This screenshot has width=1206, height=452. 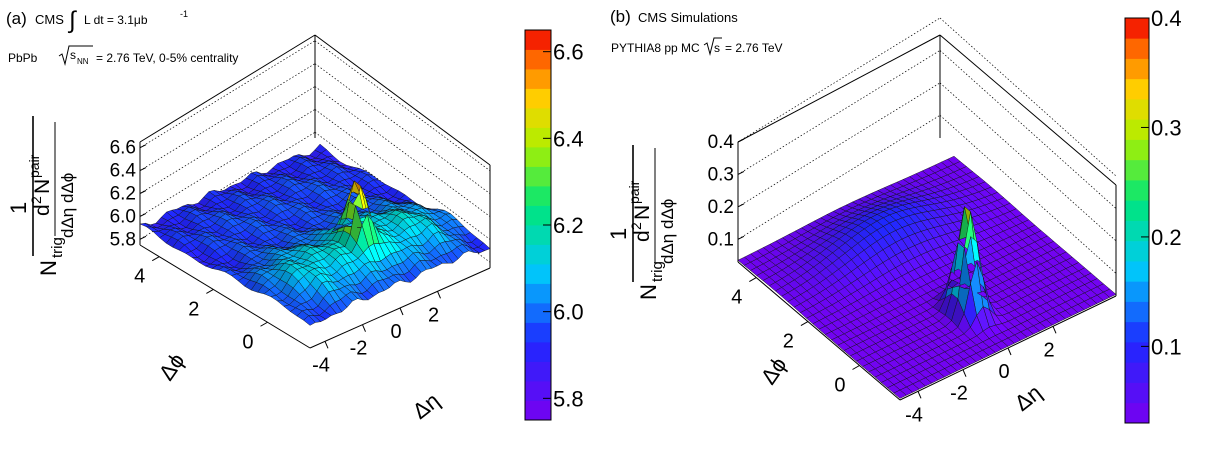 I want to click on panel-a-colorbar-tick-label: 6.6, so click(x=568, y=52).